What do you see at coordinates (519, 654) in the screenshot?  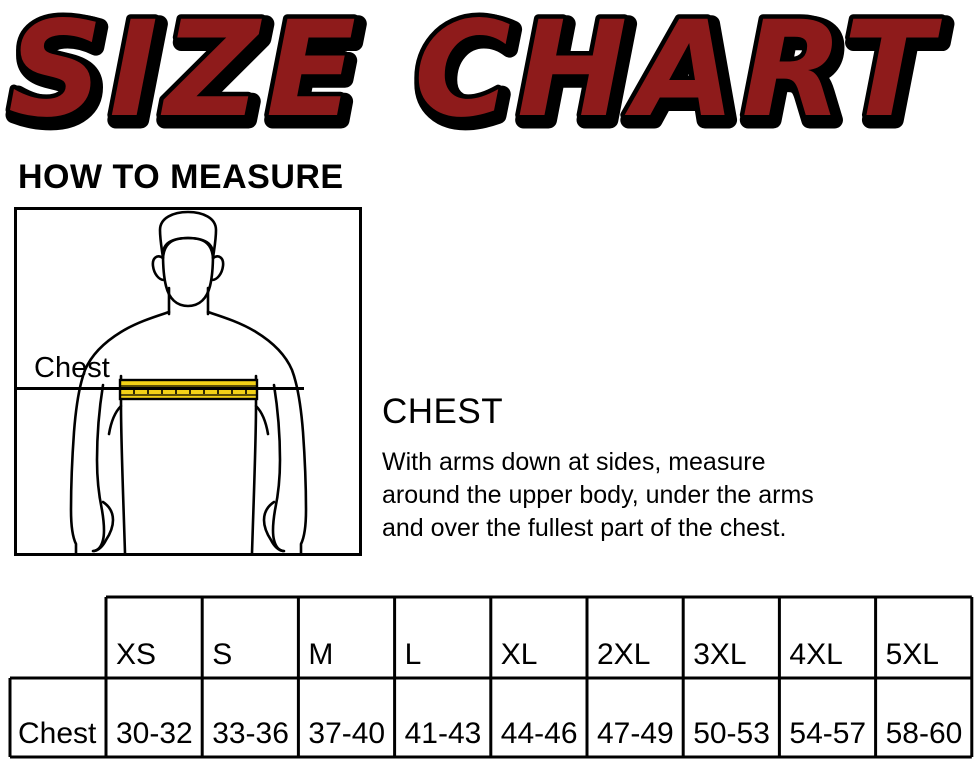 I see `table-header-cell: XL` at bounding box center [519, 654].